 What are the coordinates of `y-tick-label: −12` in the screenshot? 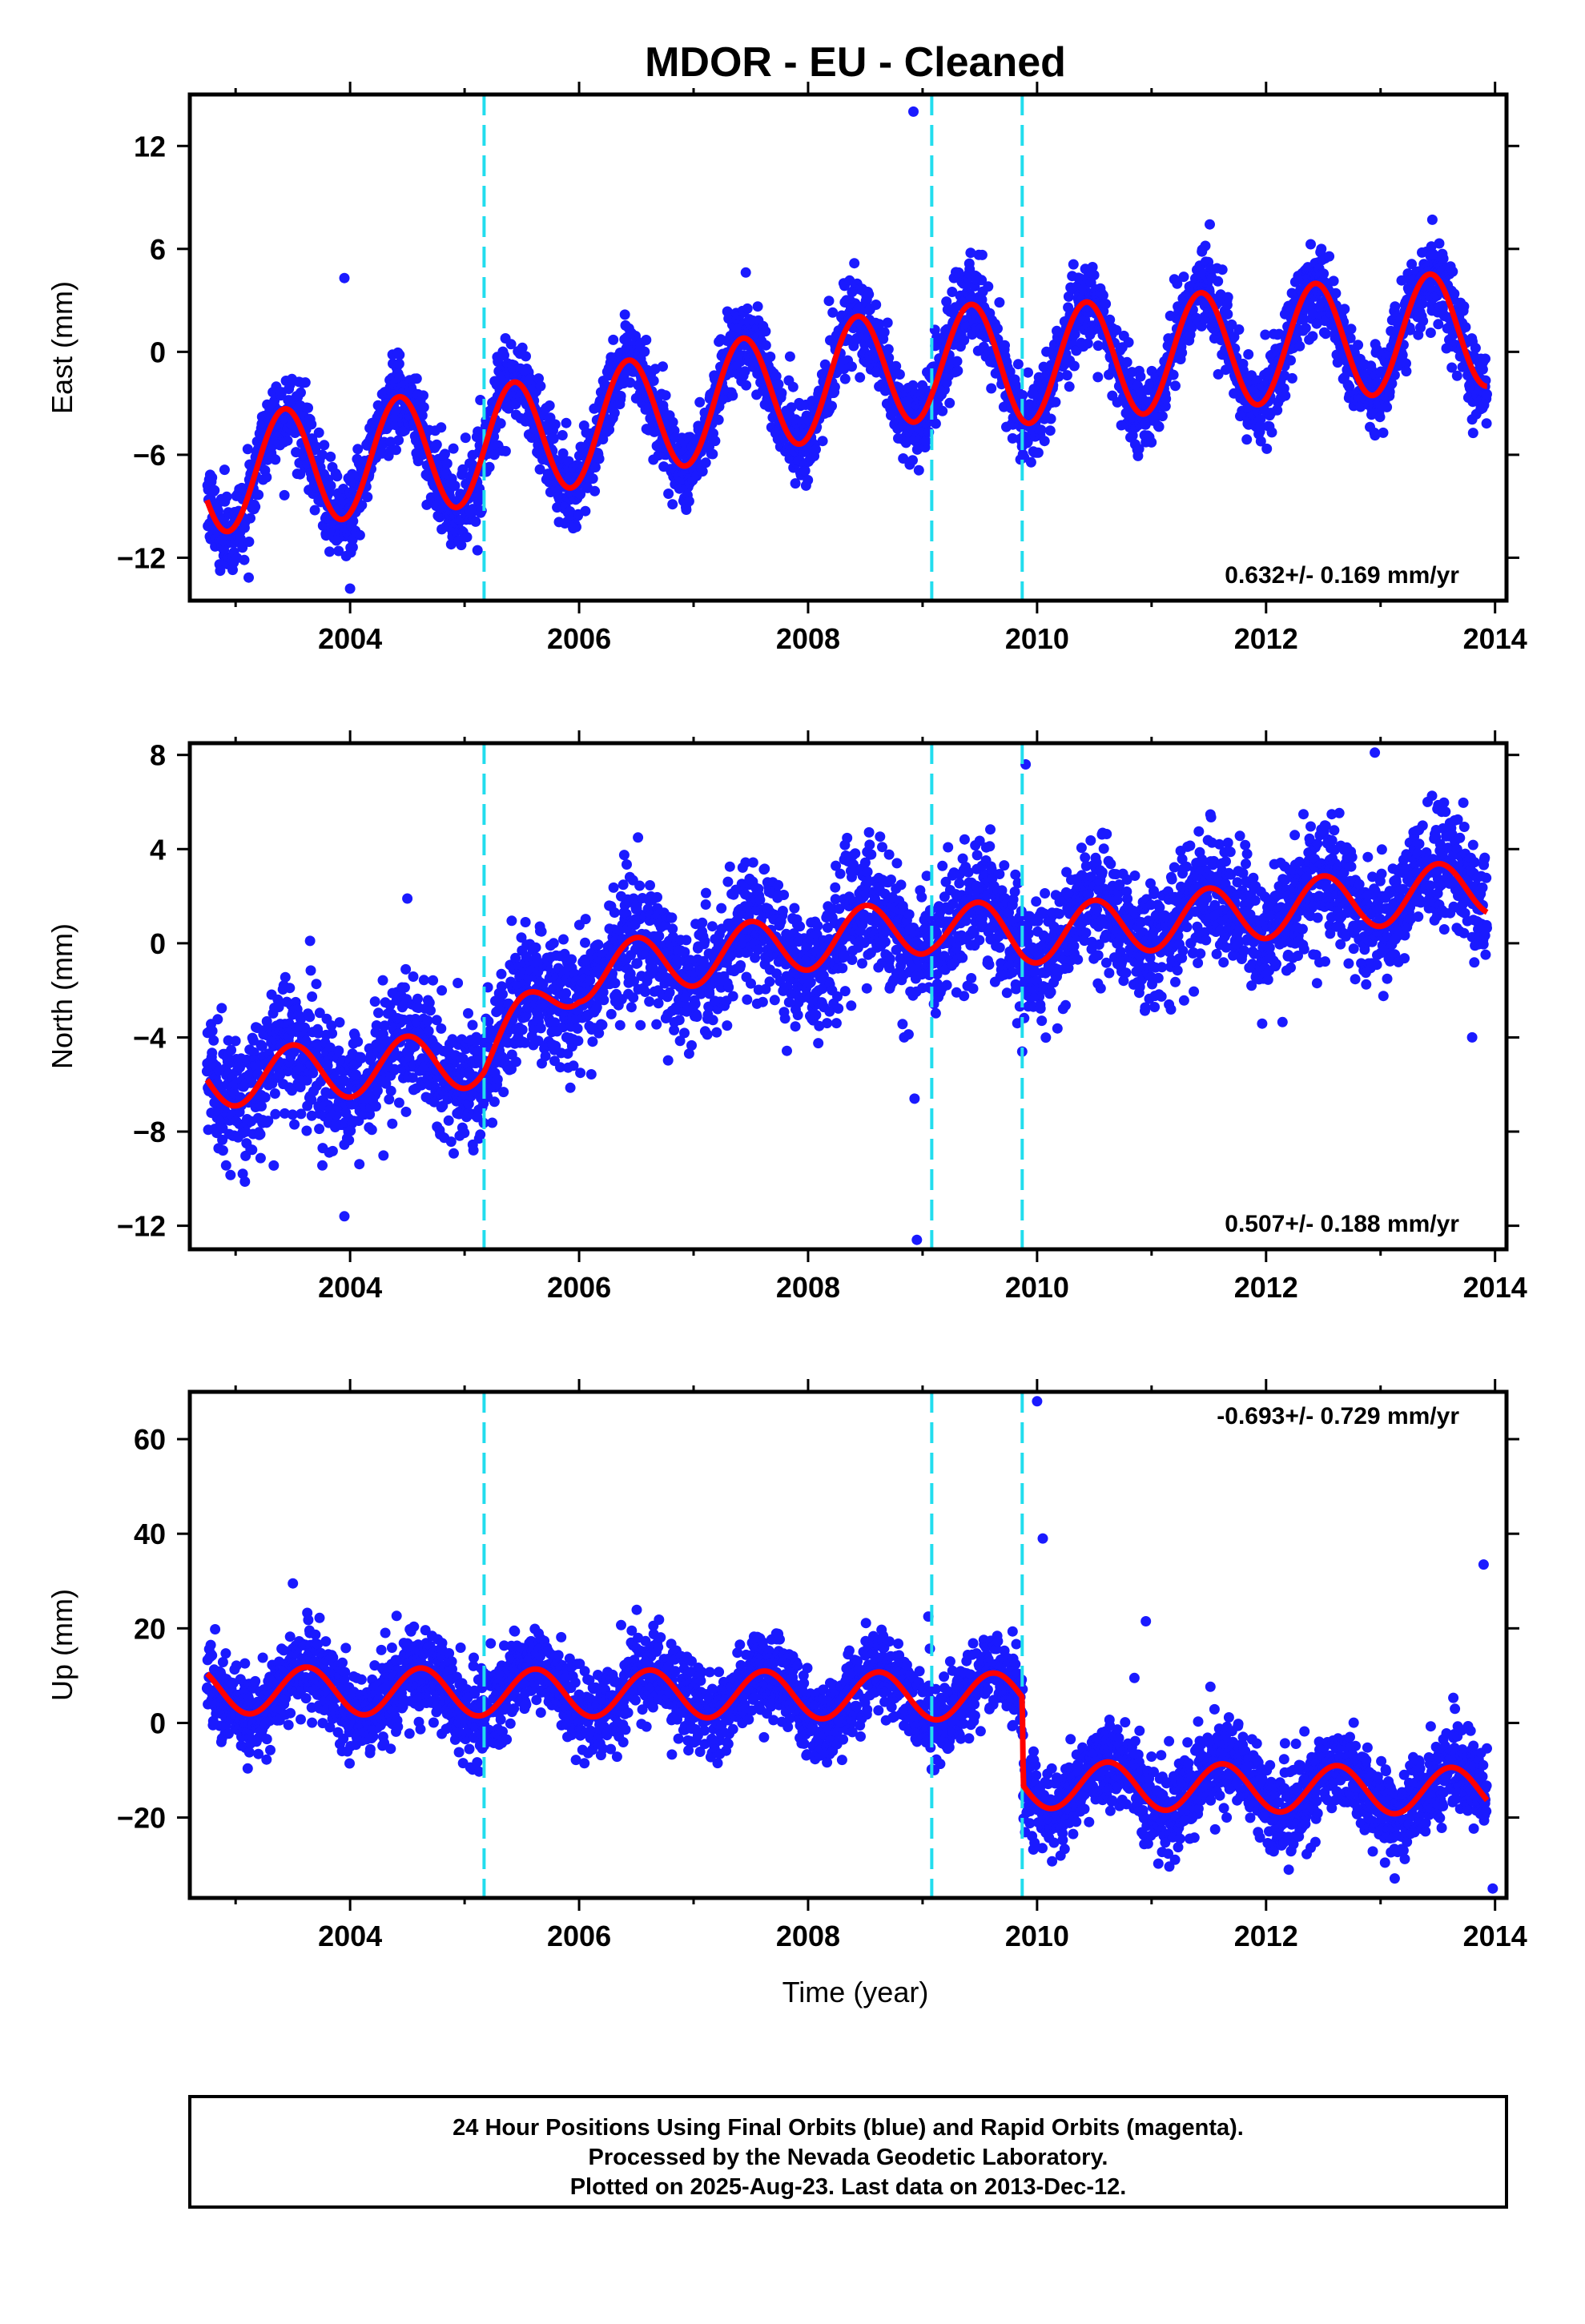 It's located at (141, 557).